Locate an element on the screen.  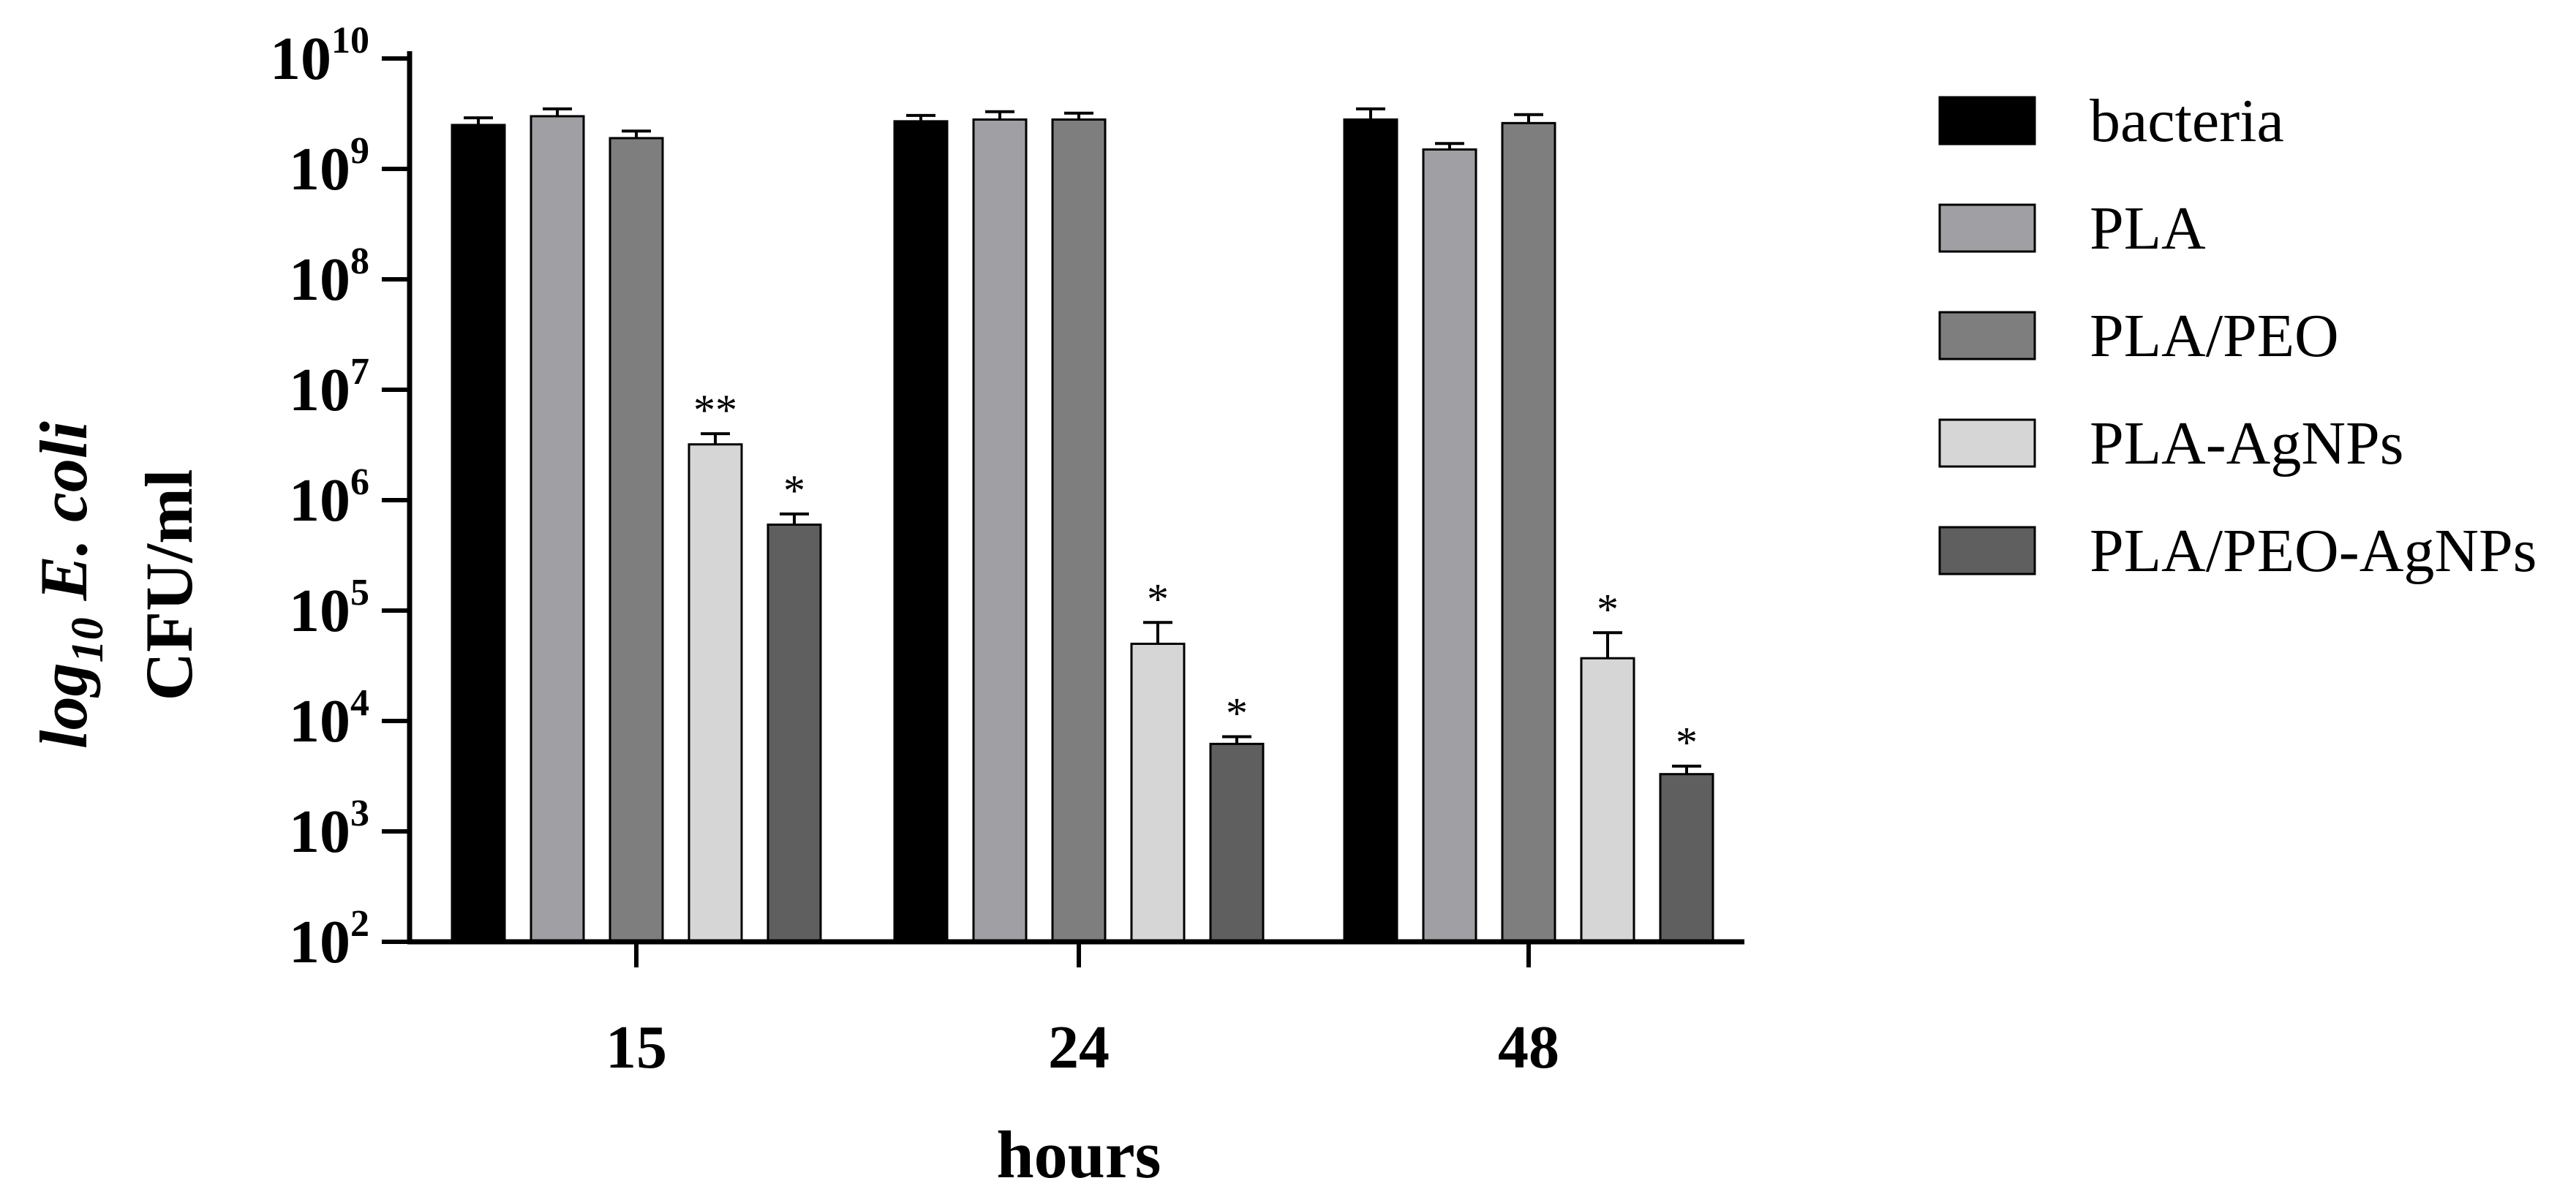
y-tick-label: 10⁹ is located at coordinates (329, 166).